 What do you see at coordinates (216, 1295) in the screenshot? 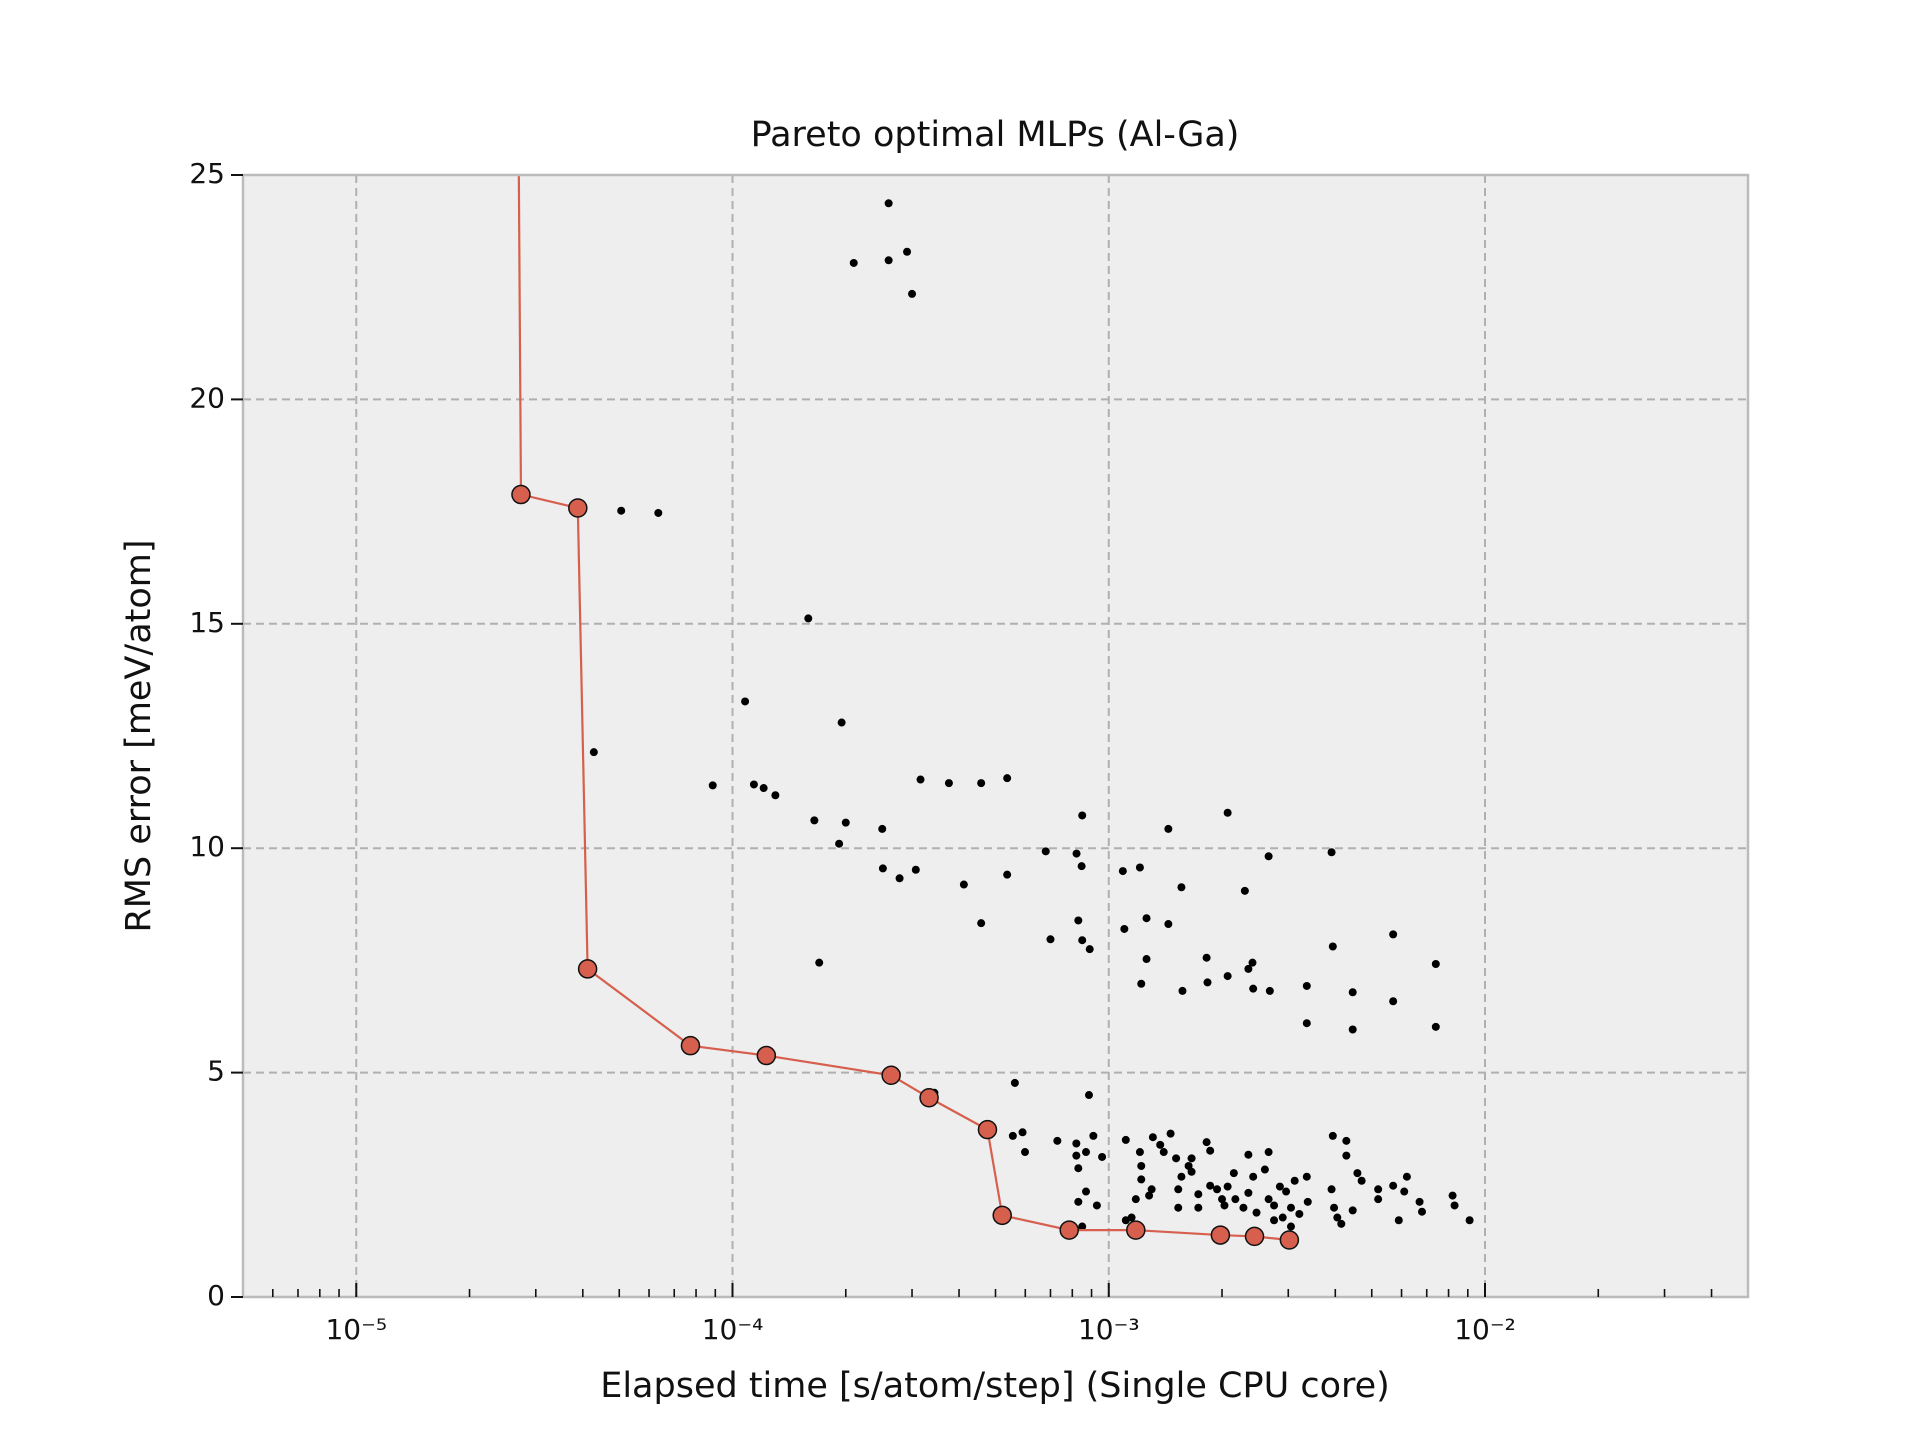
I see `y-tick-label: 0` at bounding box center [216, 1295].